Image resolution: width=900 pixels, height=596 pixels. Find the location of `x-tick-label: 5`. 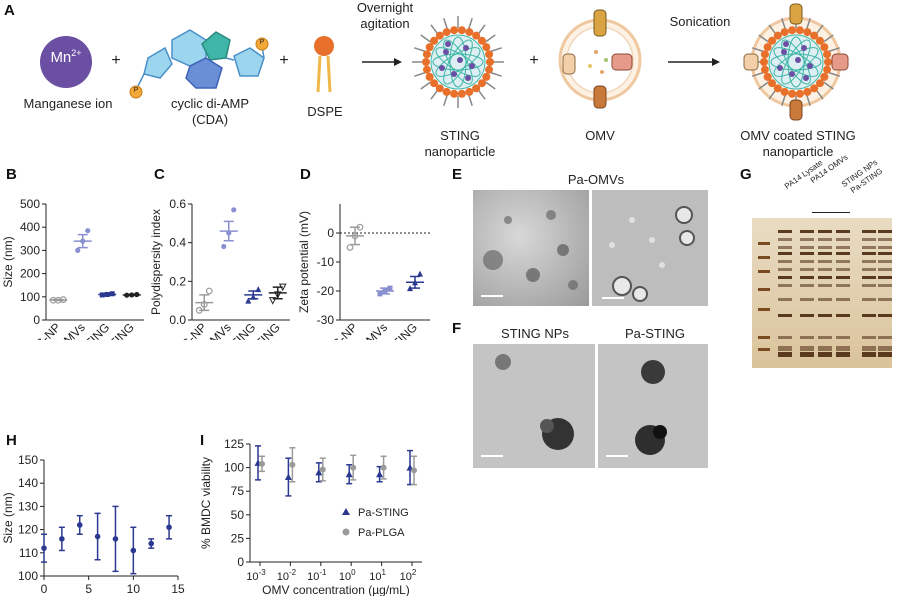

x-tick-label: 5 is located at coordinates (88, 589).